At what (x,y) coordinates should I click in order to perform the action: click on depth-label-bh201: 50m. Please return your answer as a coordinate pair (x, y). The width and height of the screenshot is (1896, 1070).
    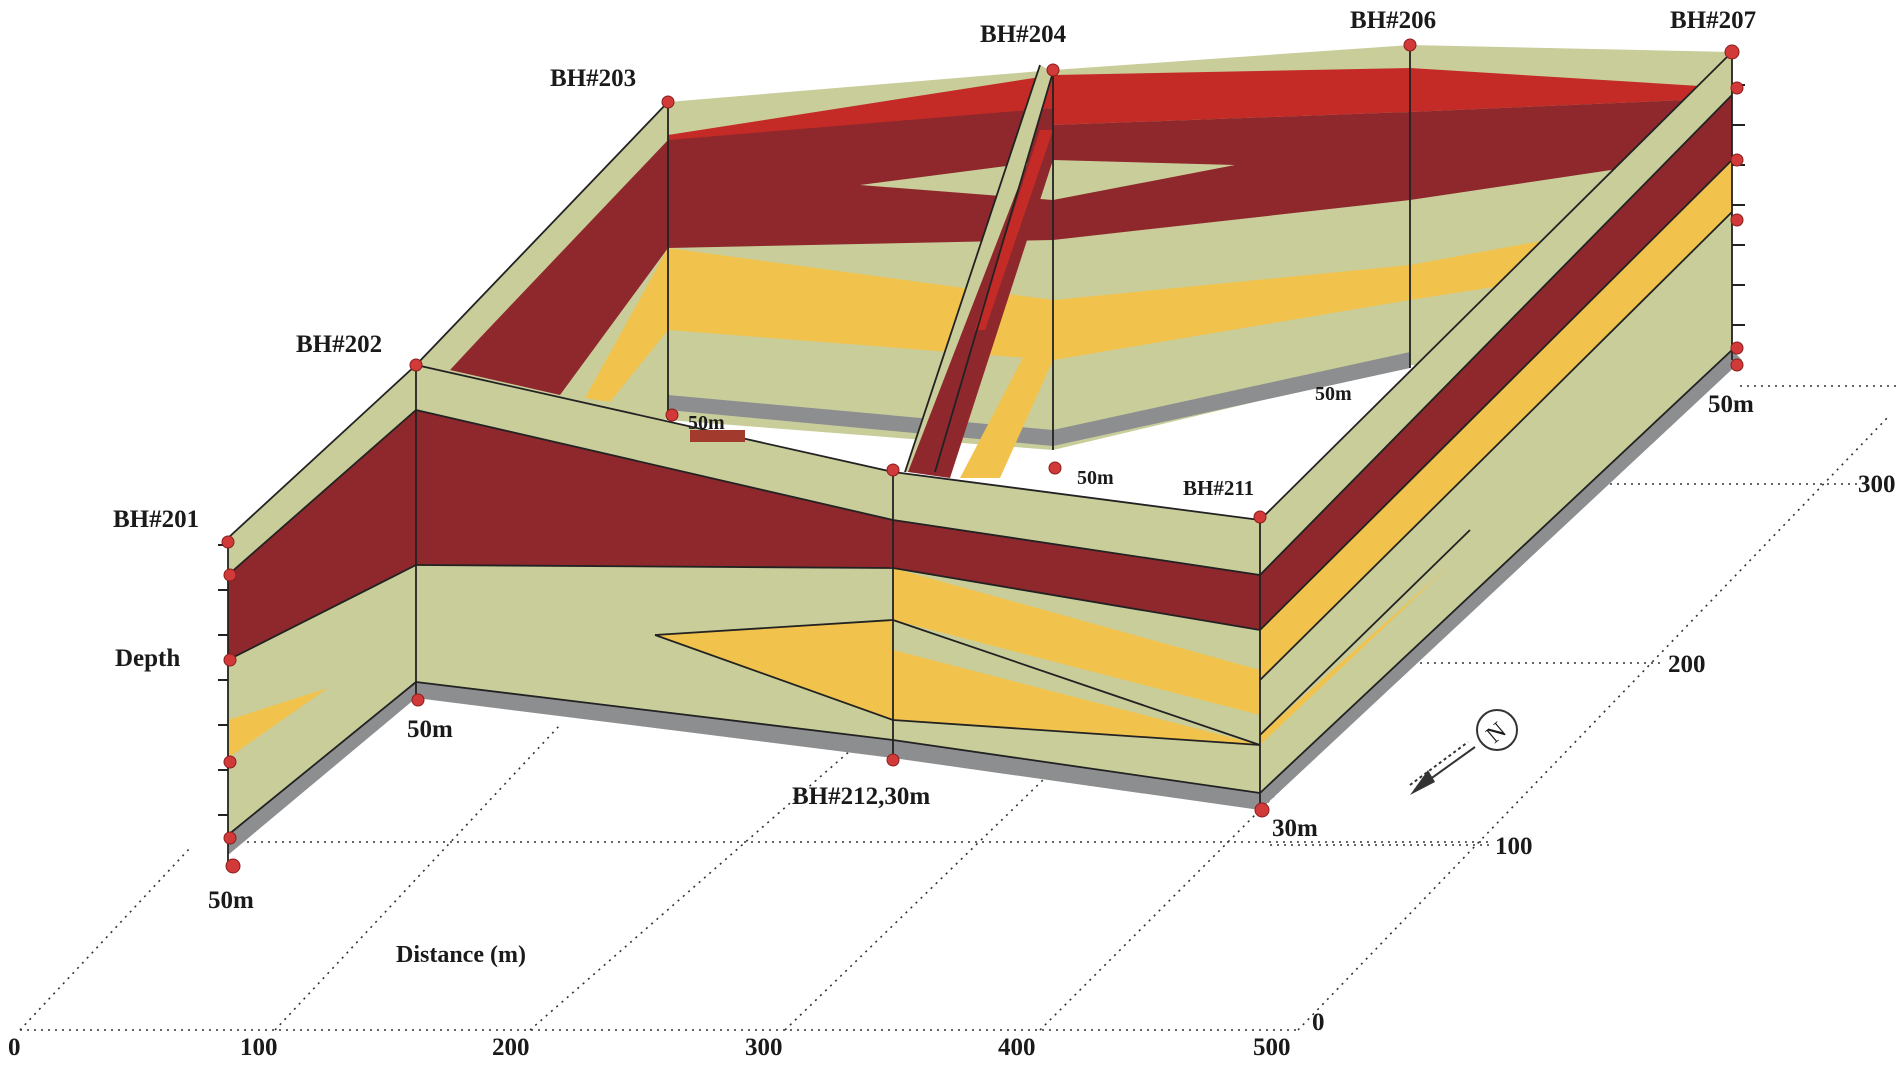
    Looking at the image, I should click on (231, 900).